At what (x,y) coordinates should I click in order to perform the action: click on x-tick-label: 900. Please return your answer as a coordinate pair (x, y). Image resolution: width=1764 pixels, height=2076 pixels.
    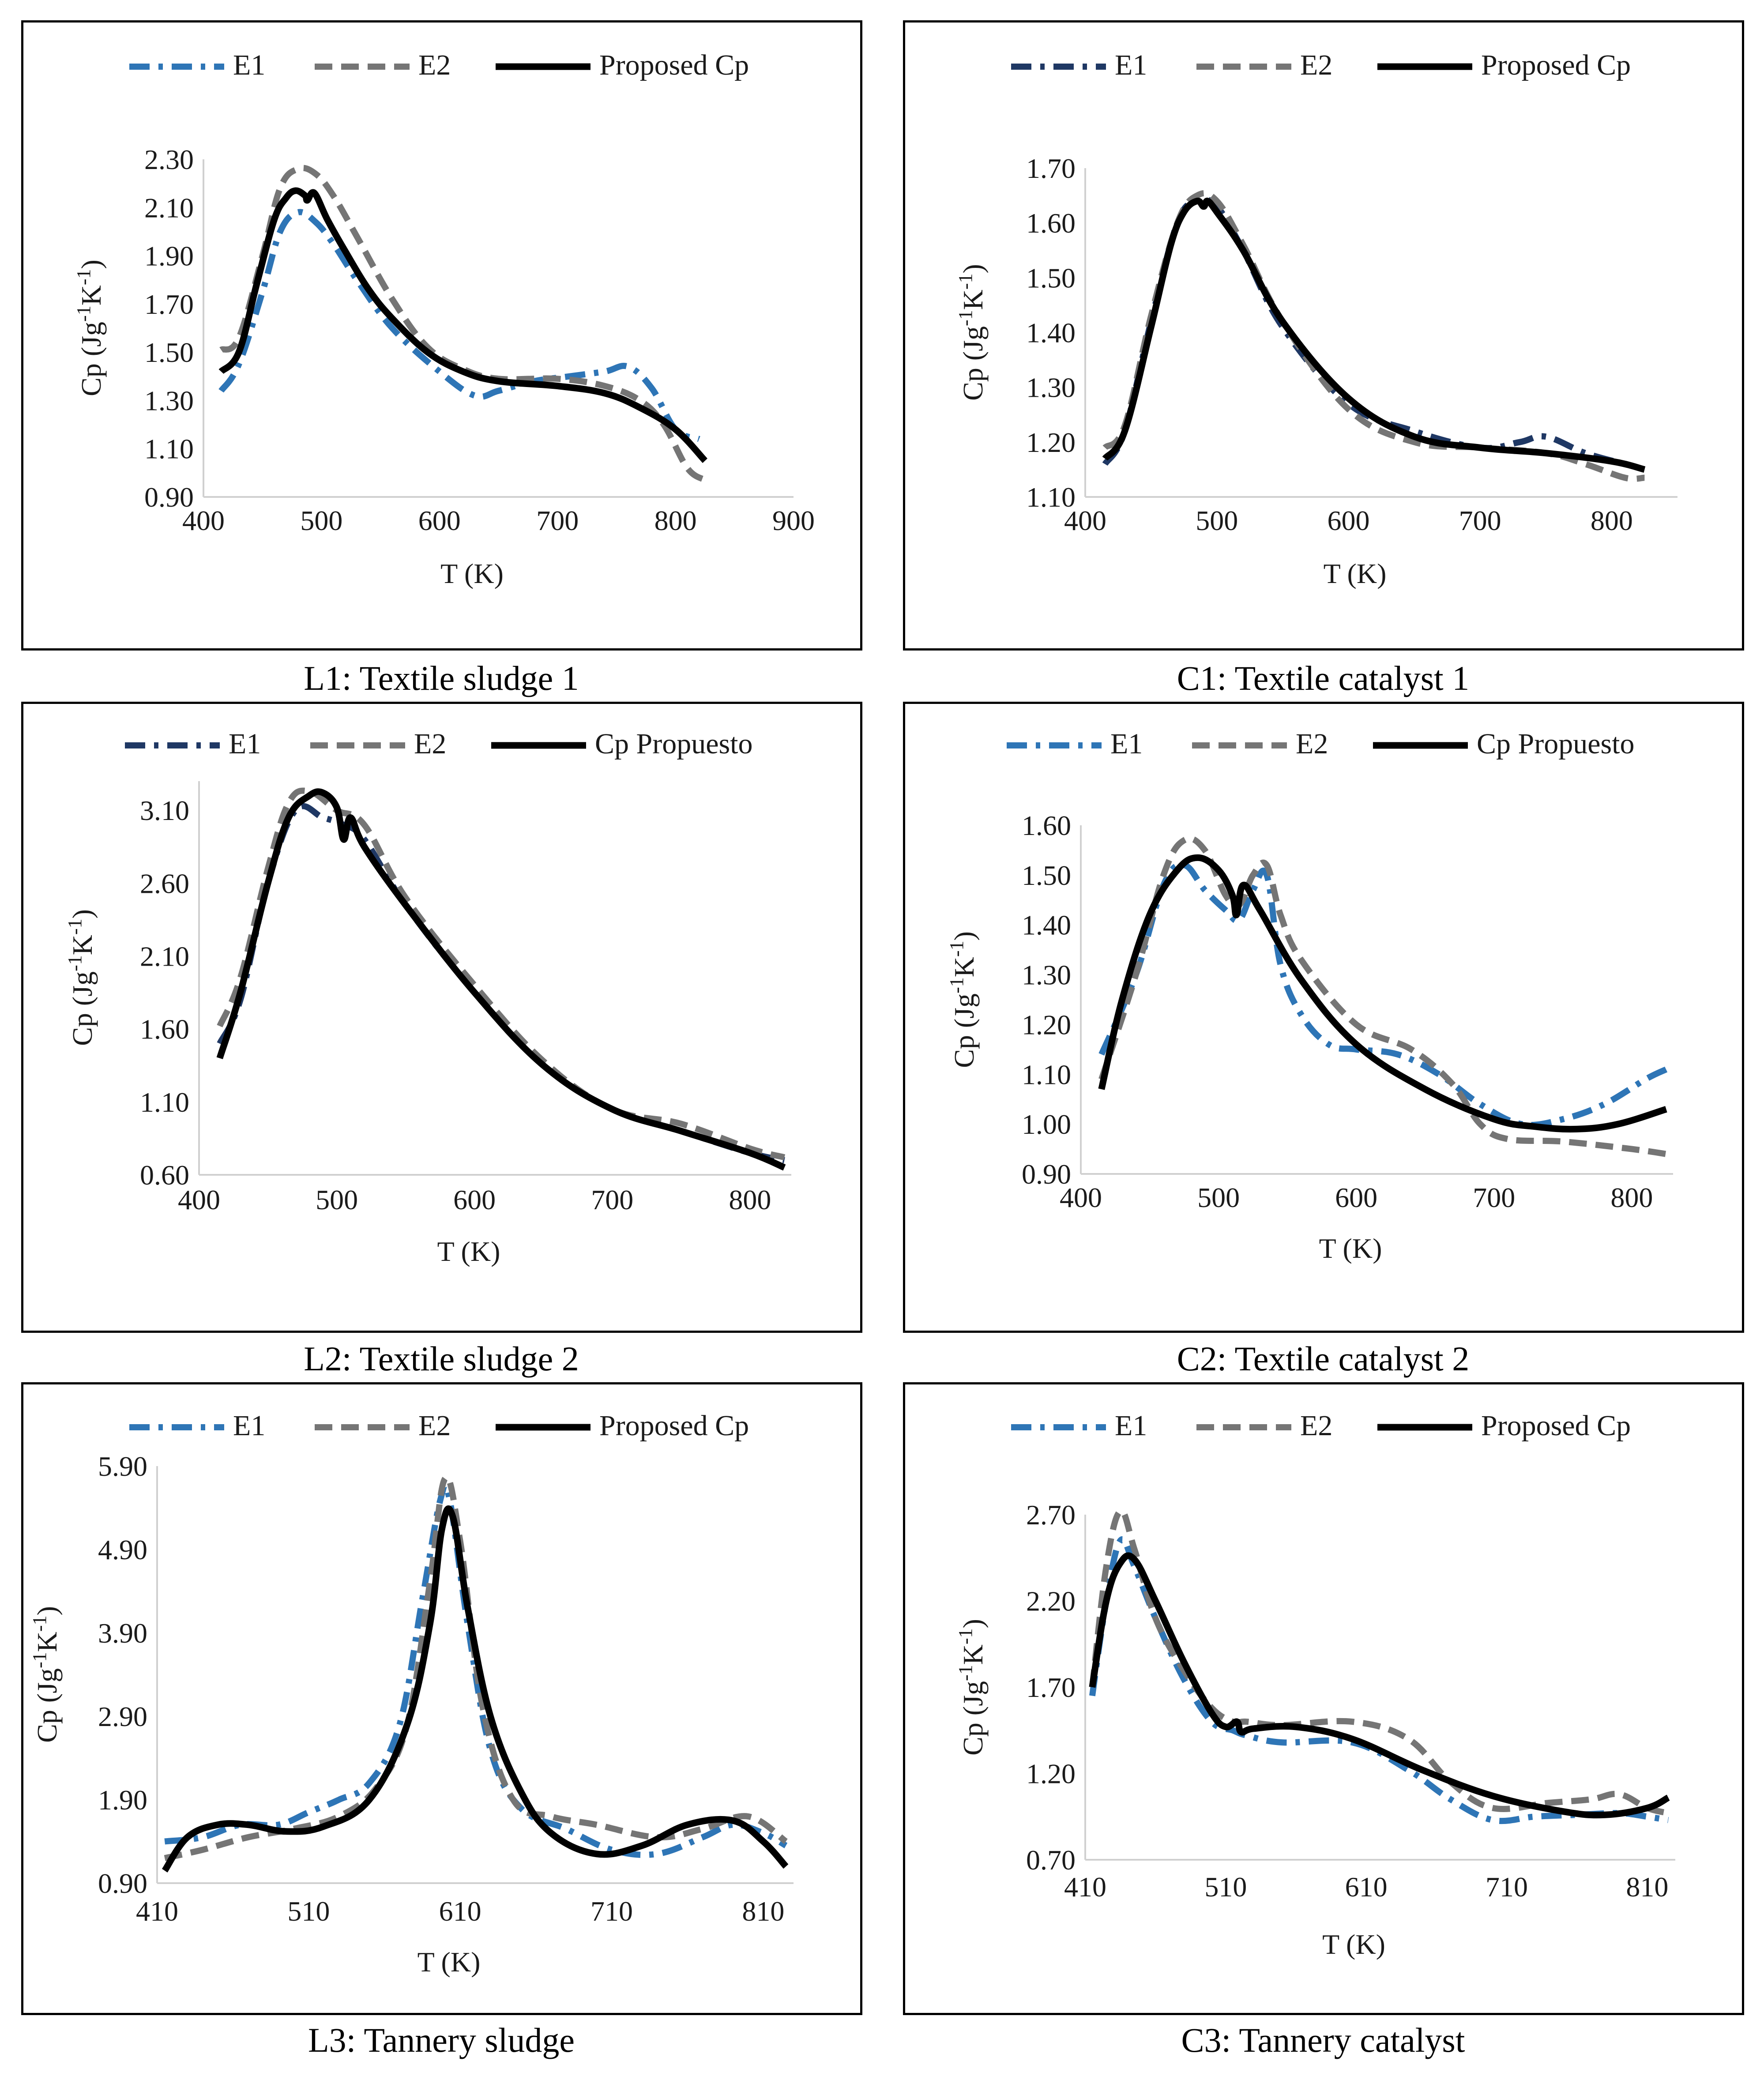
    Looking at the image, I should click on (793, 520).